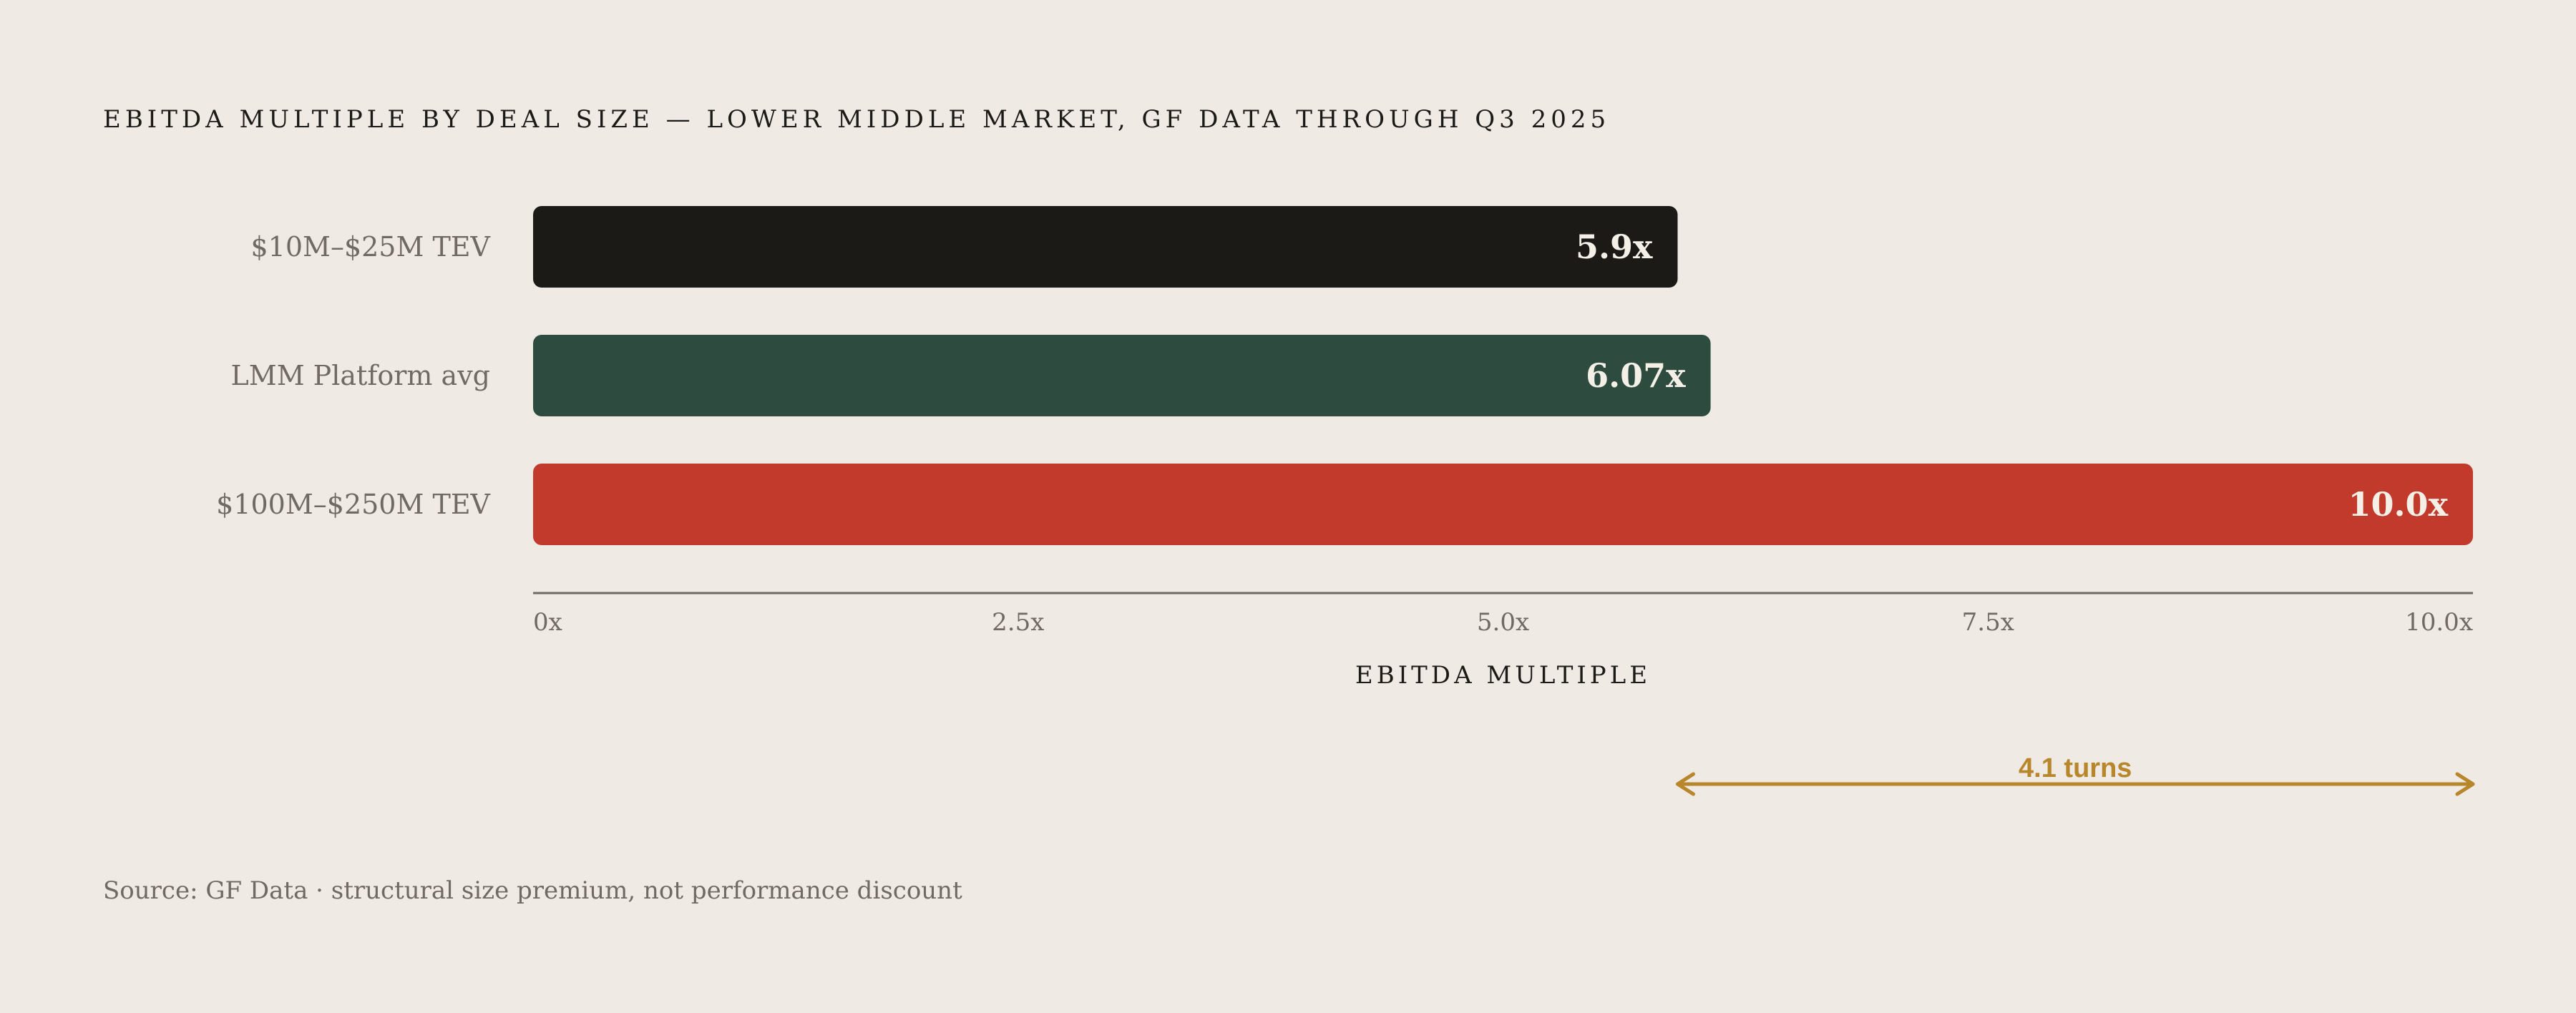 The image size is (2576, 1013). What do you see at coordinates (1503, 676) in the screenshot?
I see `x-axis-title: EBITDA MULTIPLE` at bounding box center [1503, 676].